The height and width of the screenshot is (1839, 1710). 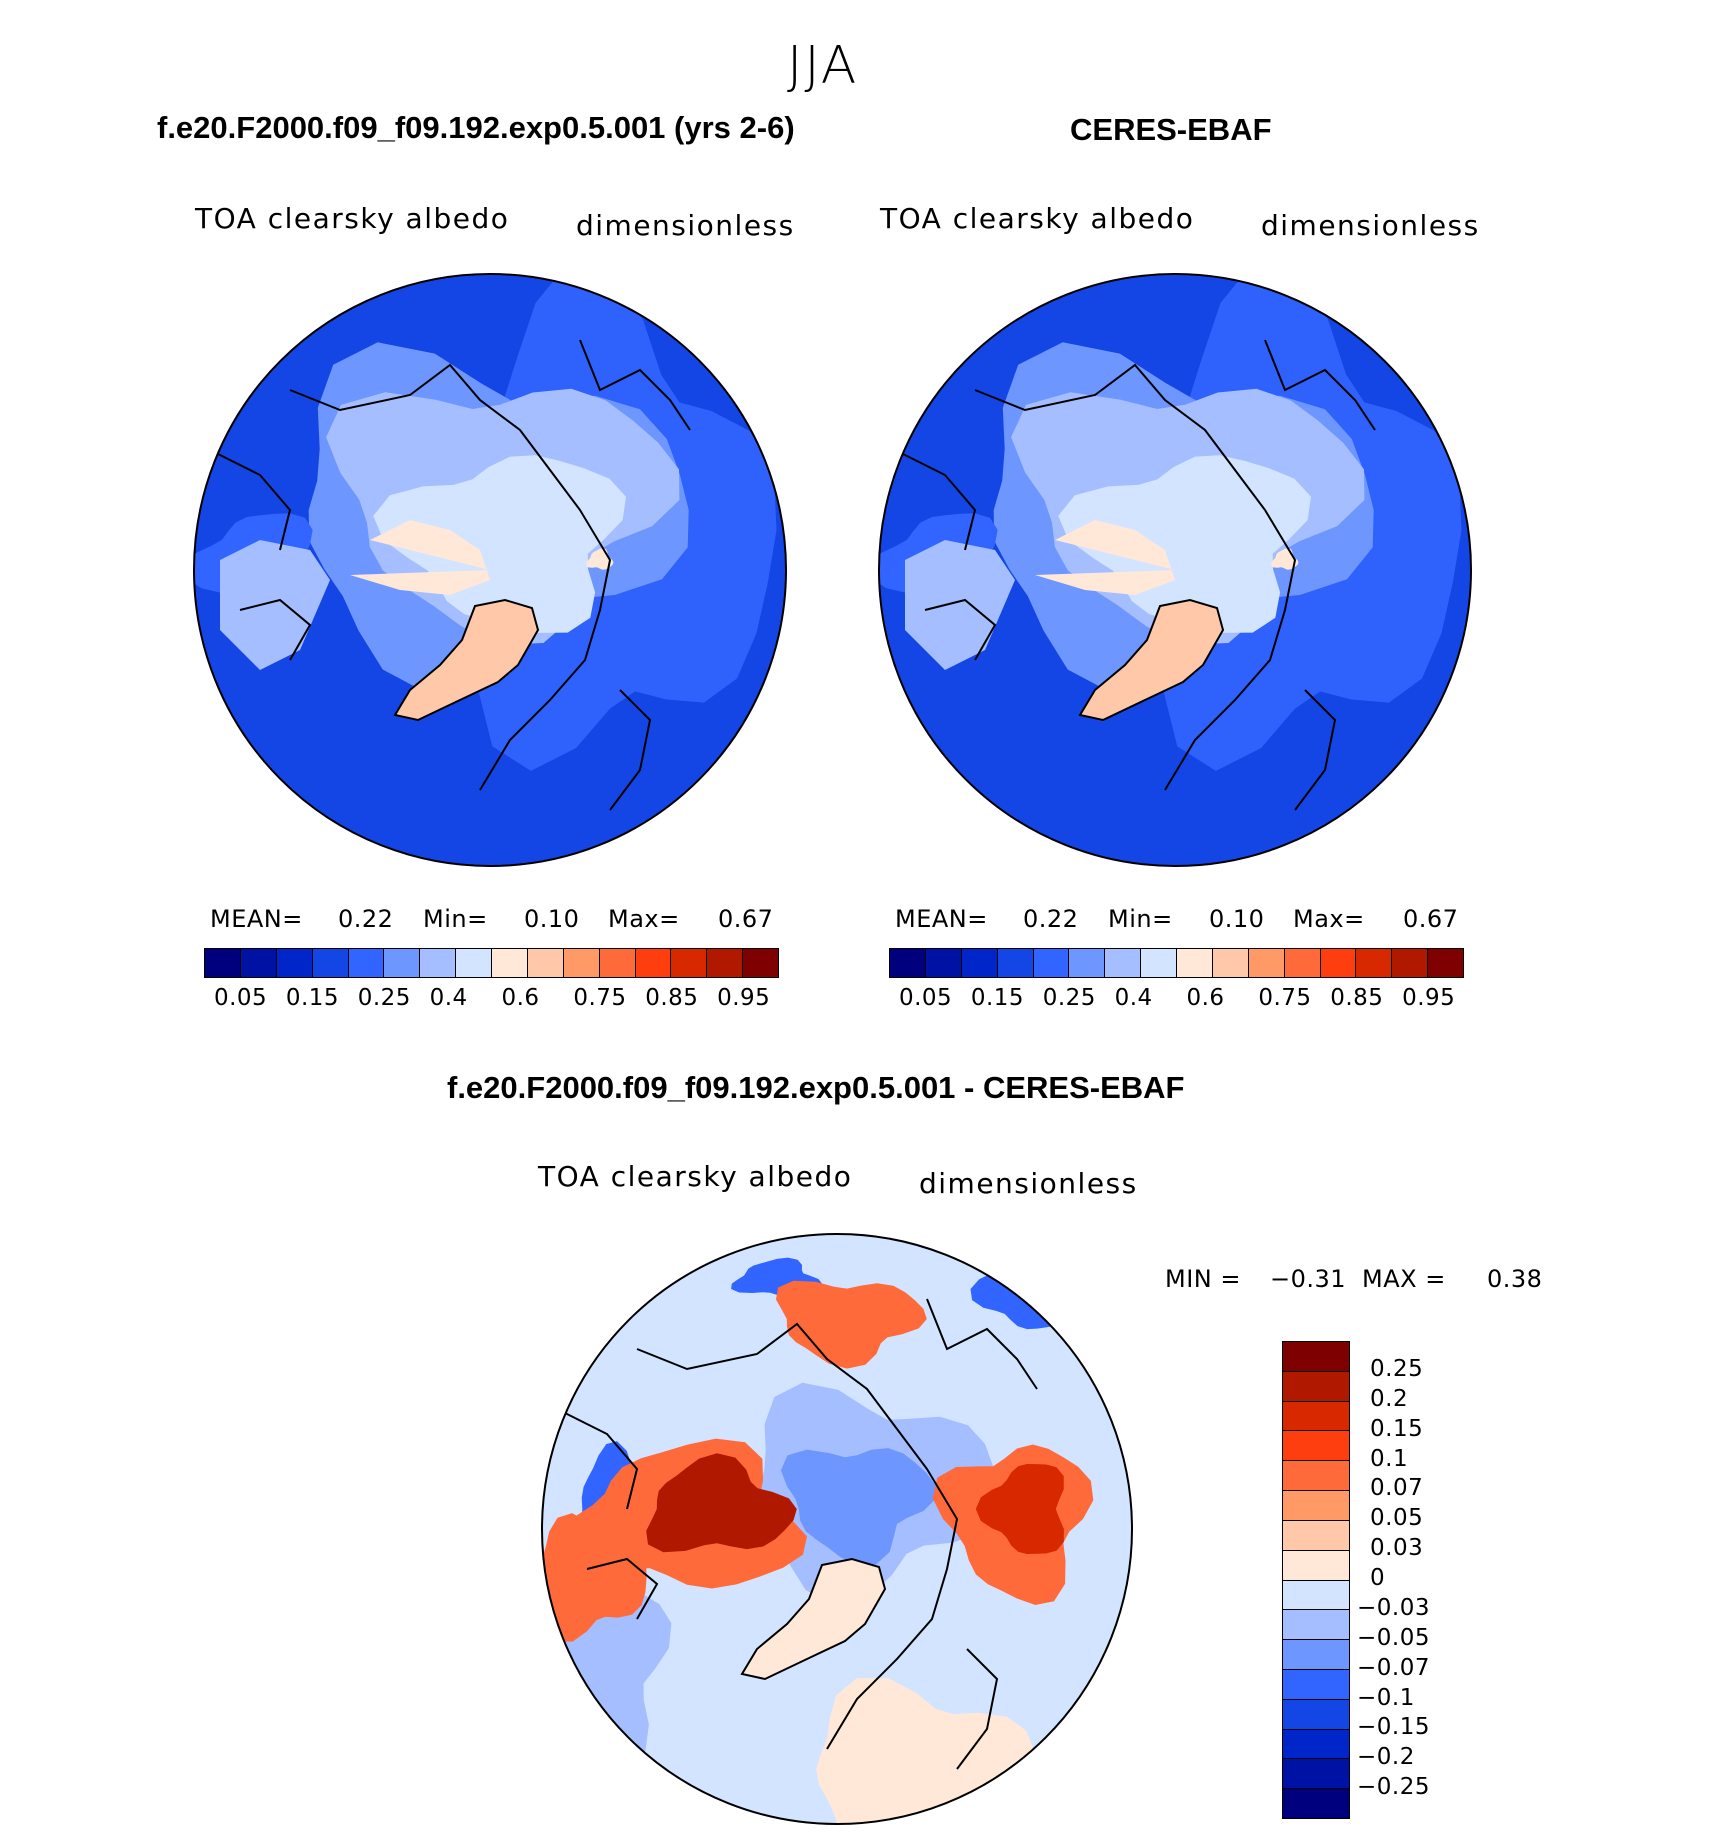 What do you see at coordinates (1386, 1757) in the screenshot?
I see `diff-colorbar-tick-label: −0.2` at bounding box center [1386, 1757].